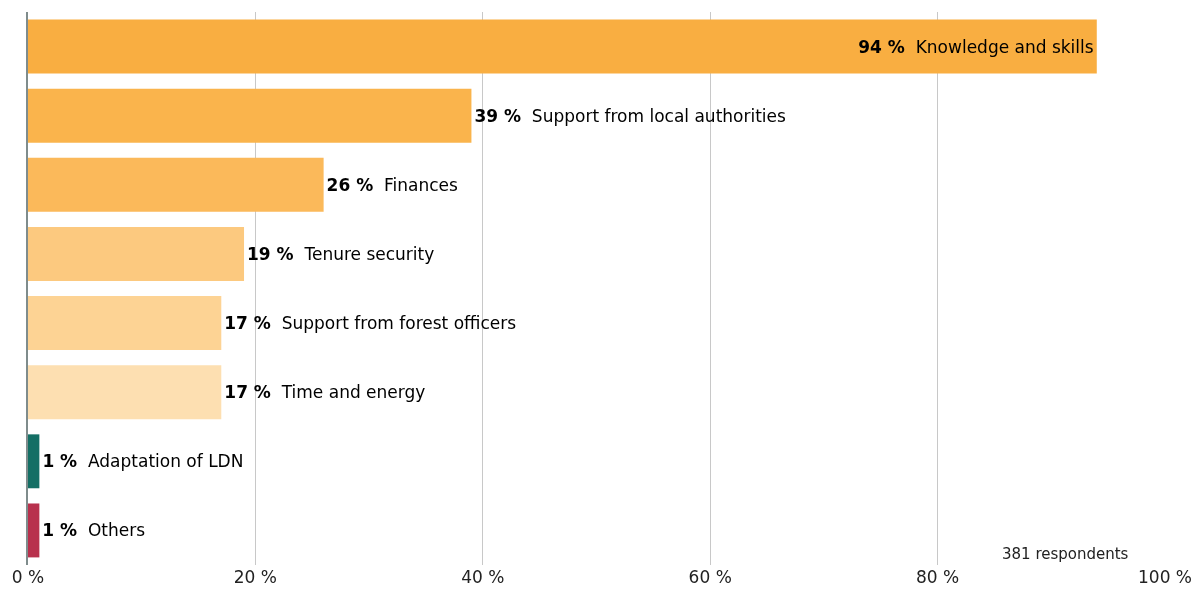 This screenshot has height=605, width=1204. I want to click on data-label: 26 %, so click(350, 184).